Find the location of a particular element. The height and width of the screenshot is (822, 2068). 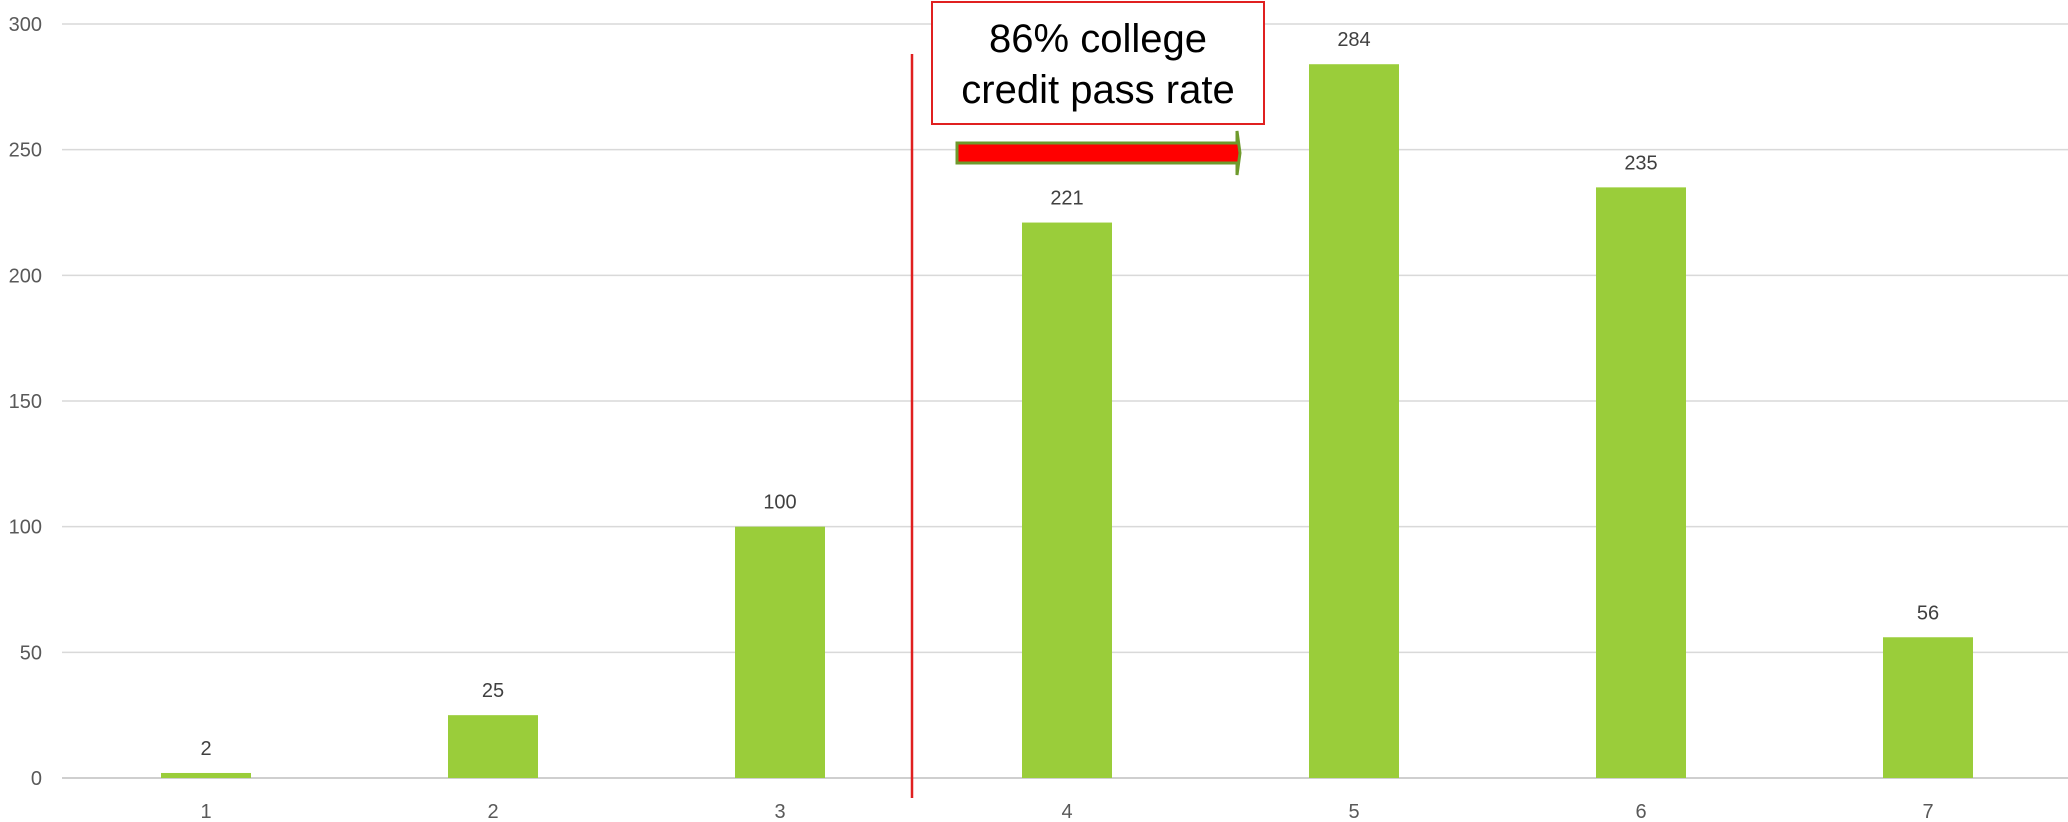

data-label: 100 is located at coordinates (779, 503).